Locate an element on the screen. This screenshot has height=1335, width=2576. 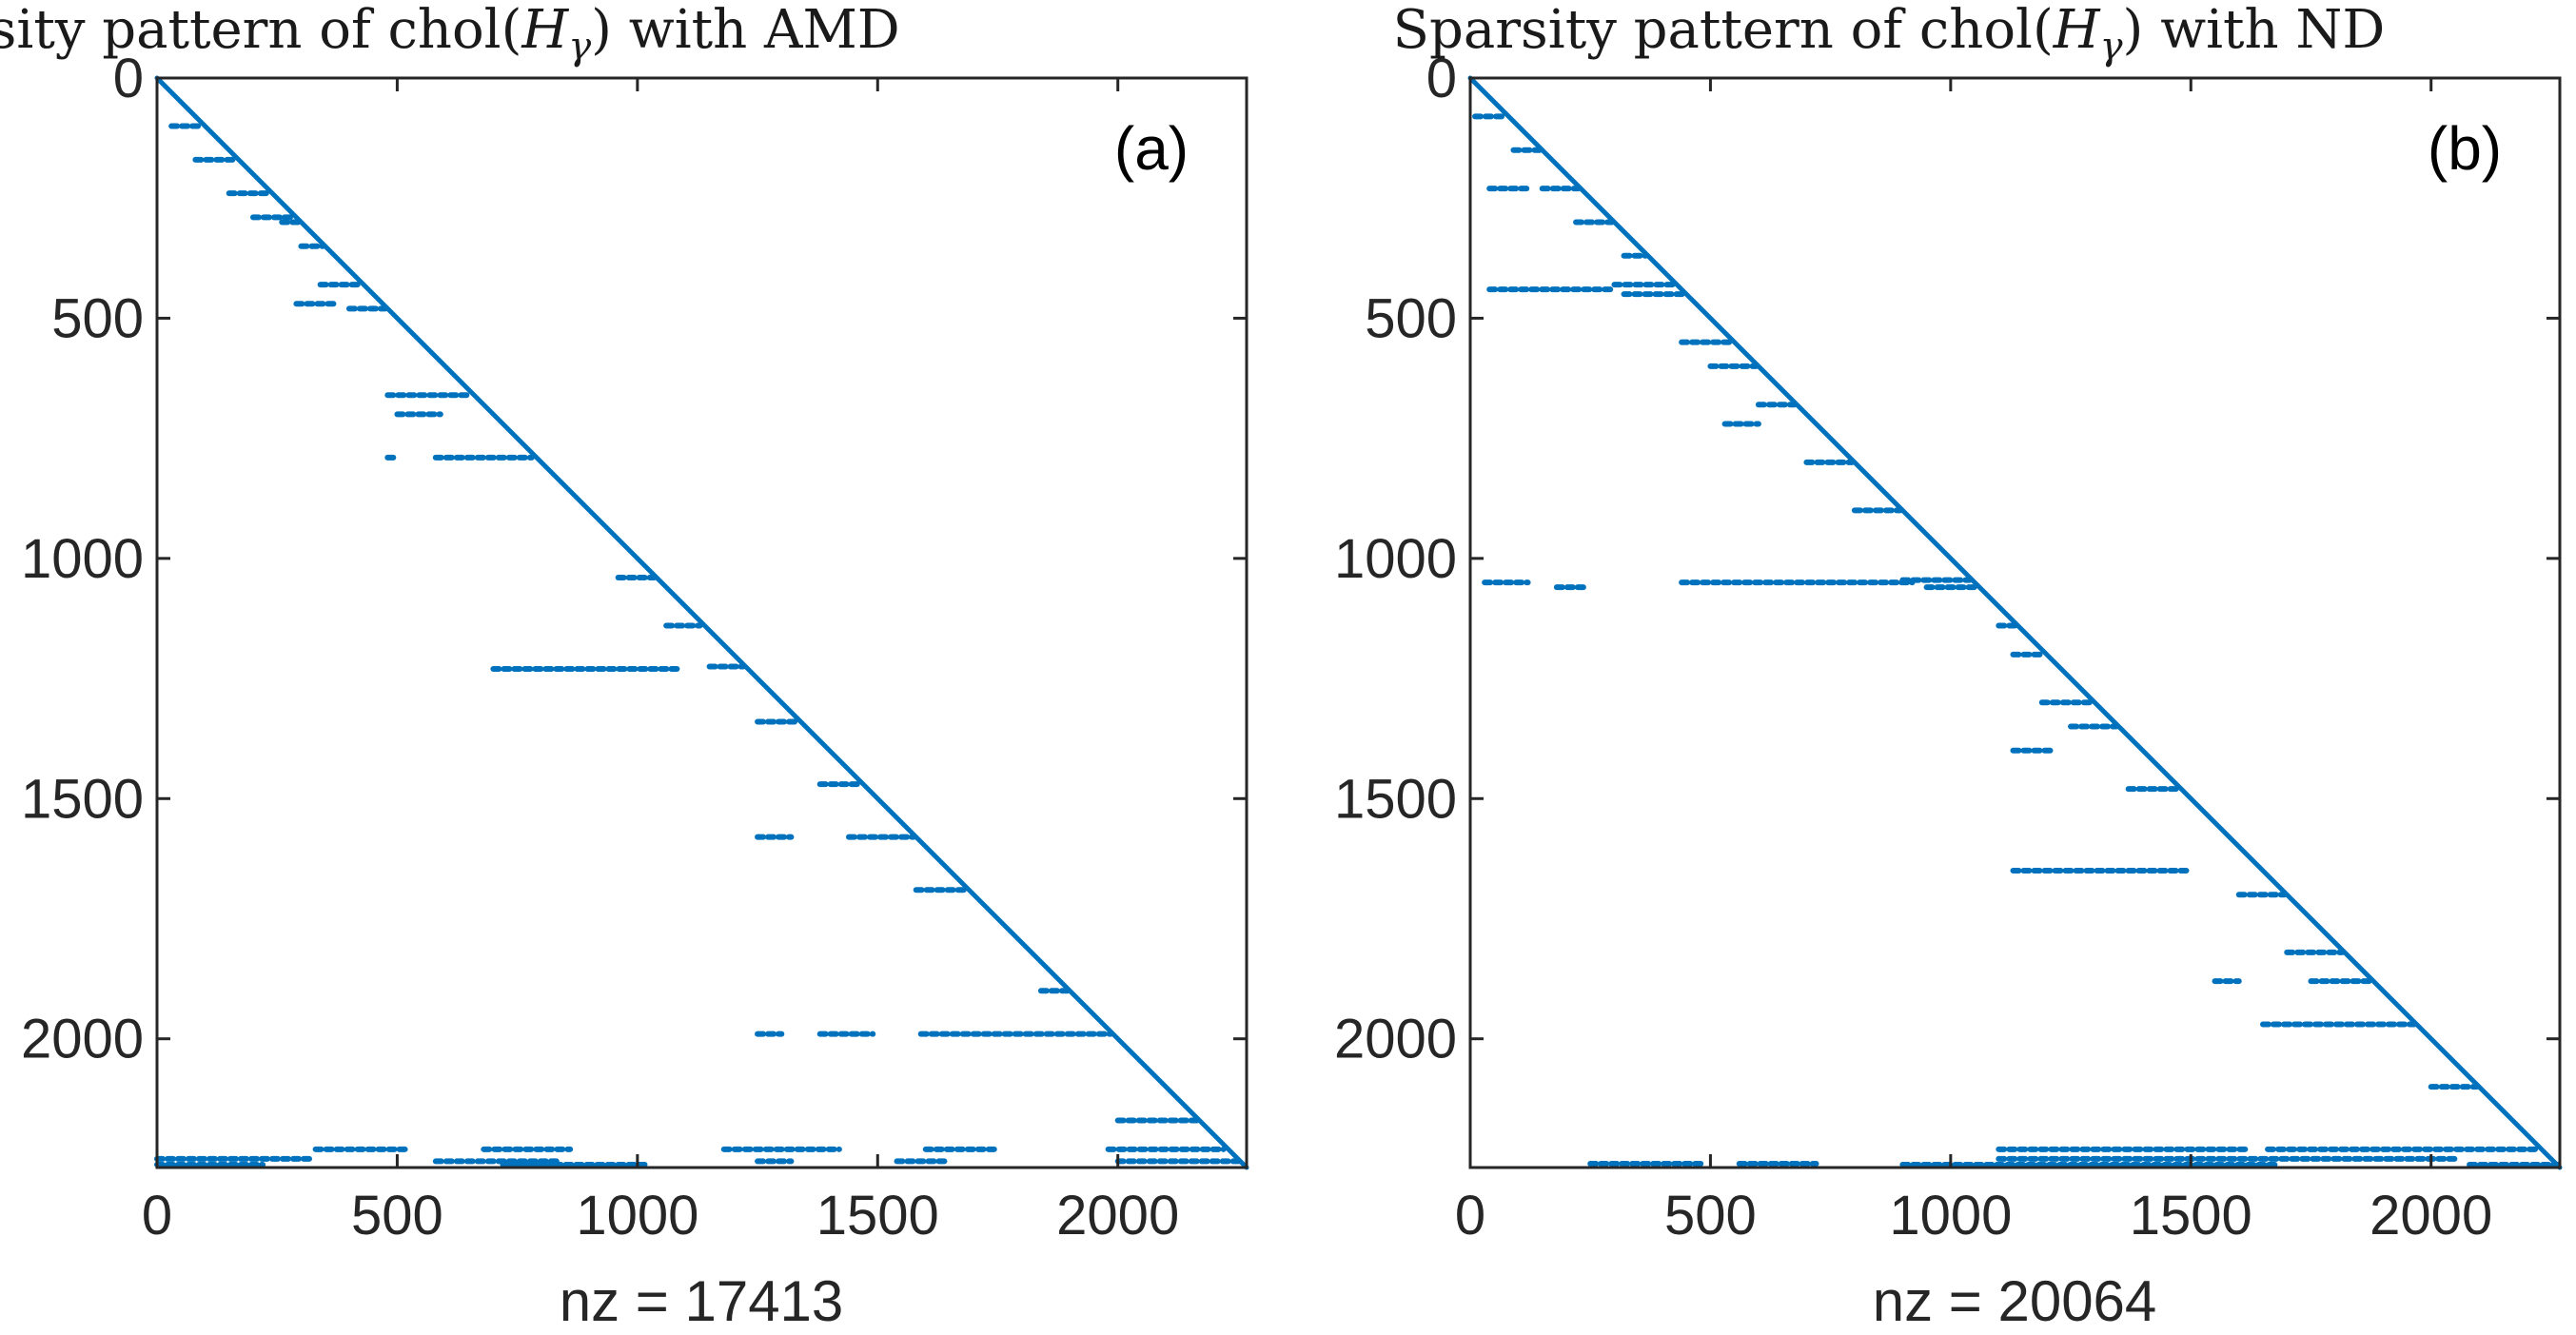
x-axis-label: nz = 20064 is located at coordinates (2015, 1301).